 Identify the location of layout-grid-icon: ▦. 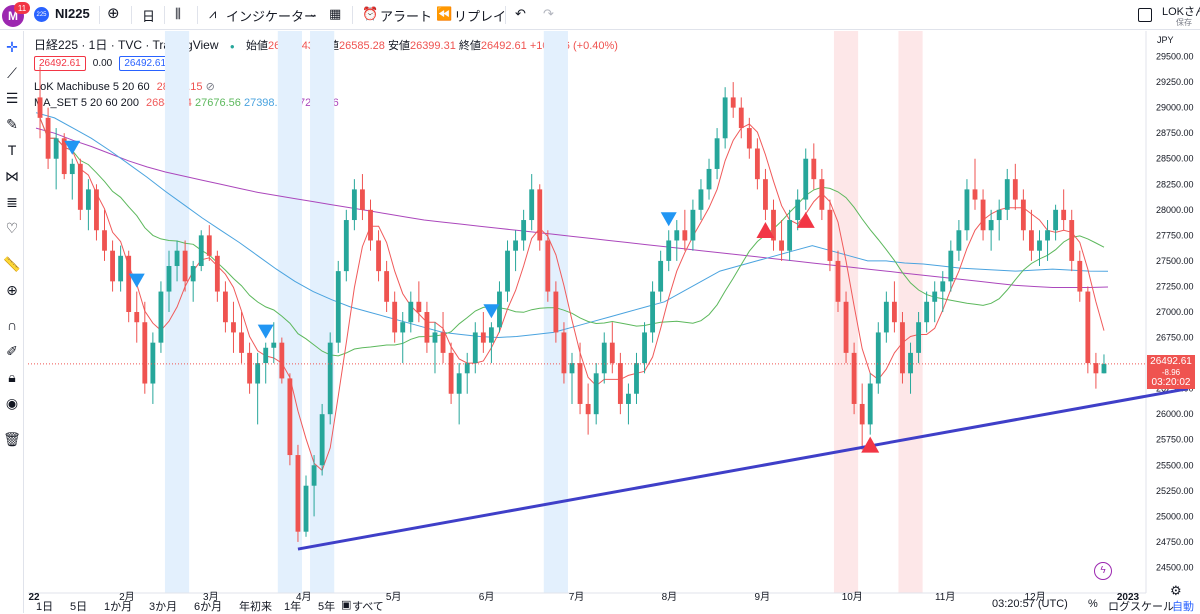
(335, 13).